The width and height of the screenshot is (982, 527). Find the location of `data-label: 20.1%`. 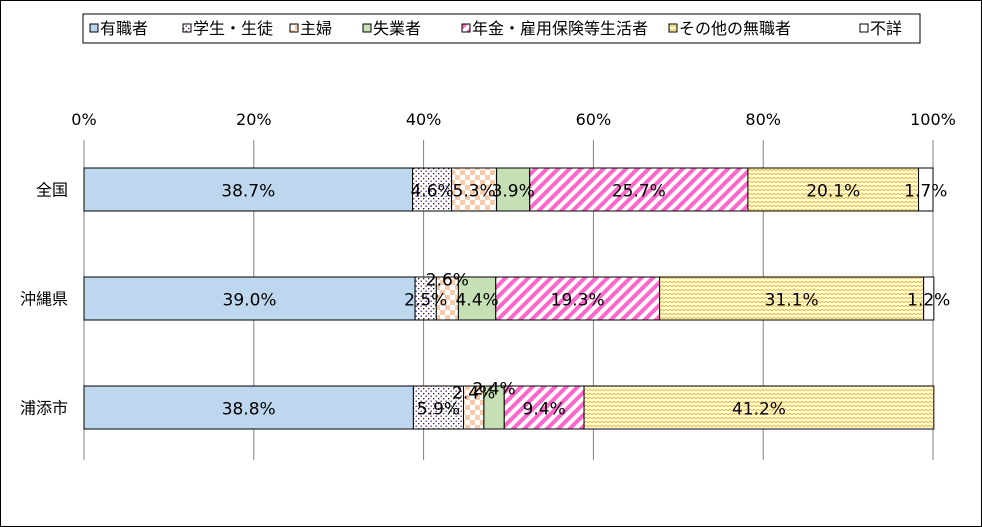

data-label: 20.1% is located at coordinates (833, 192).